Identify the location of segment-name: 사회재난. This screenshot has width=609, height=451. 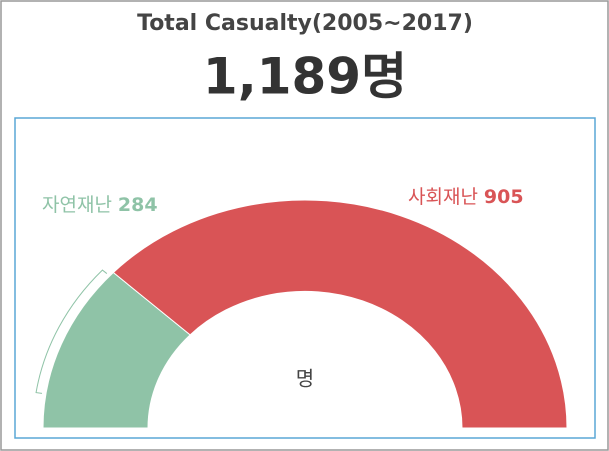
(443, 197).